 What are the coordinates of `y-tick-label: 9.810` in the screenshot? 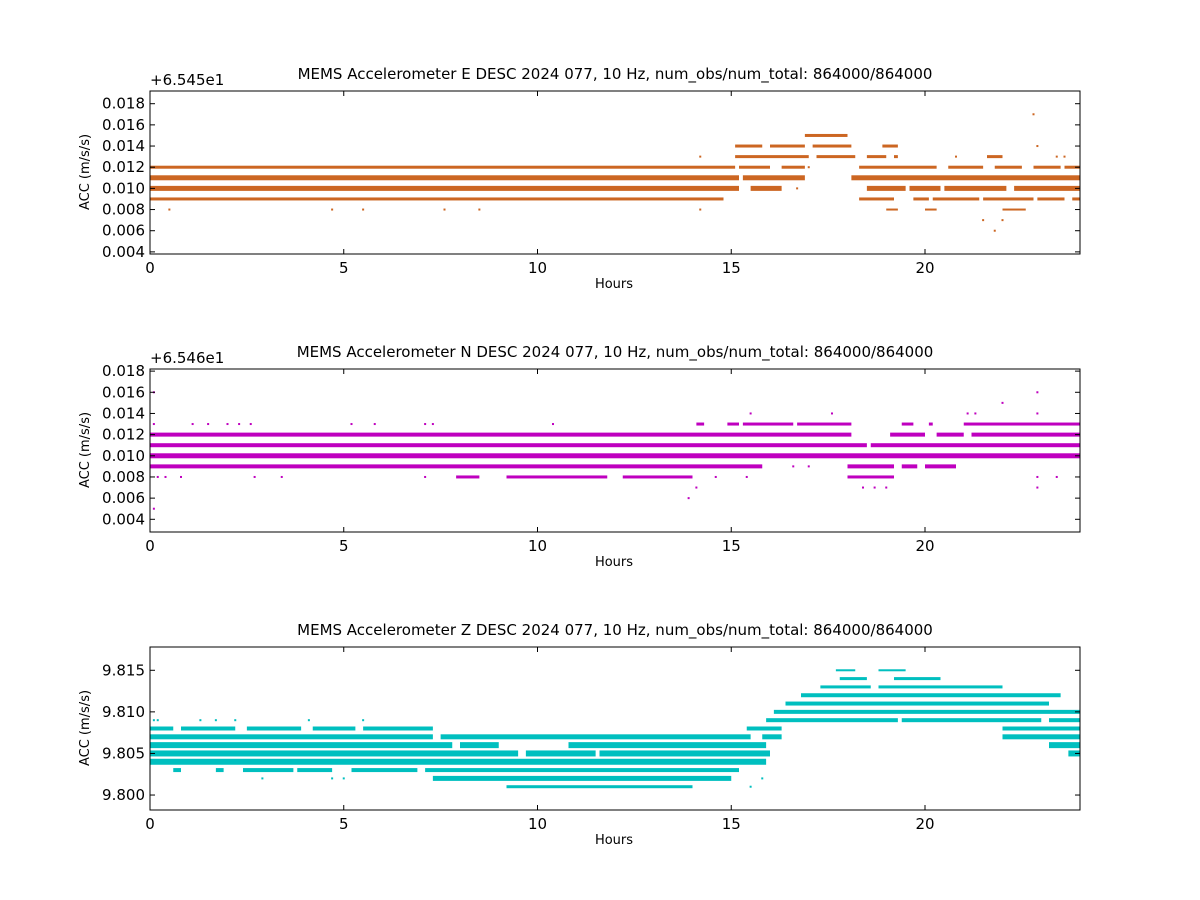 It's located at (123, 712).